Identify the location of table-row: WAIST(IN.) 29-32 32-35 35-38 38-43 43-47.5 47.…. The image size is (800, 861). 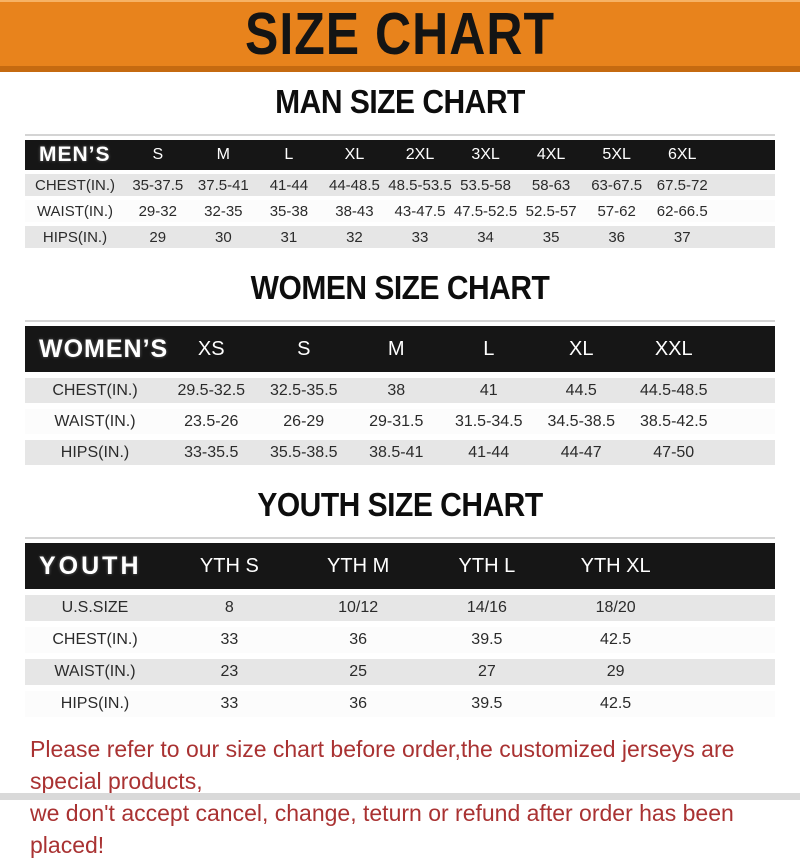
(400, 211).